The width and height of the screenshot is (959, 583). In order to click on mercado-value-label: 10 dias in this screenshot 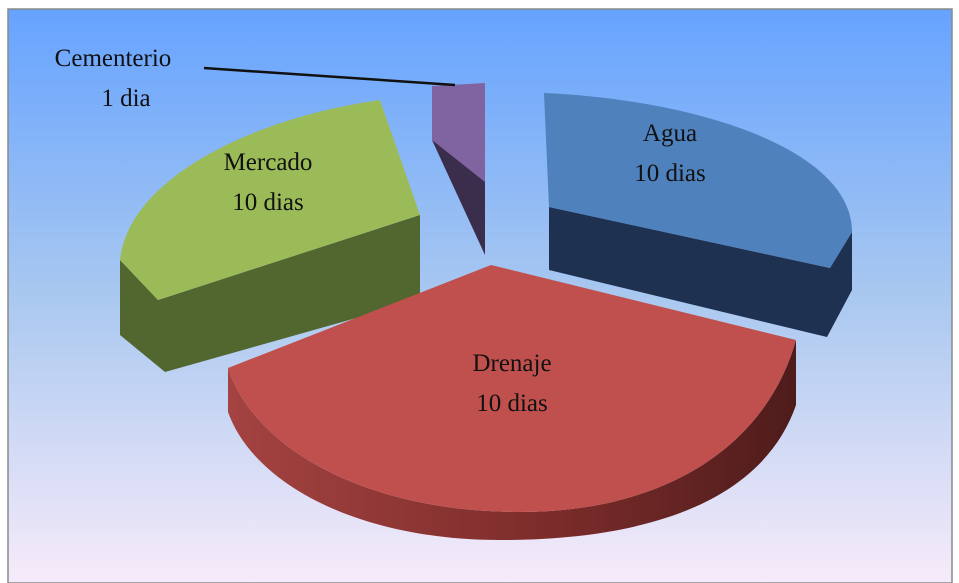, I will do `click(268, 202)`.